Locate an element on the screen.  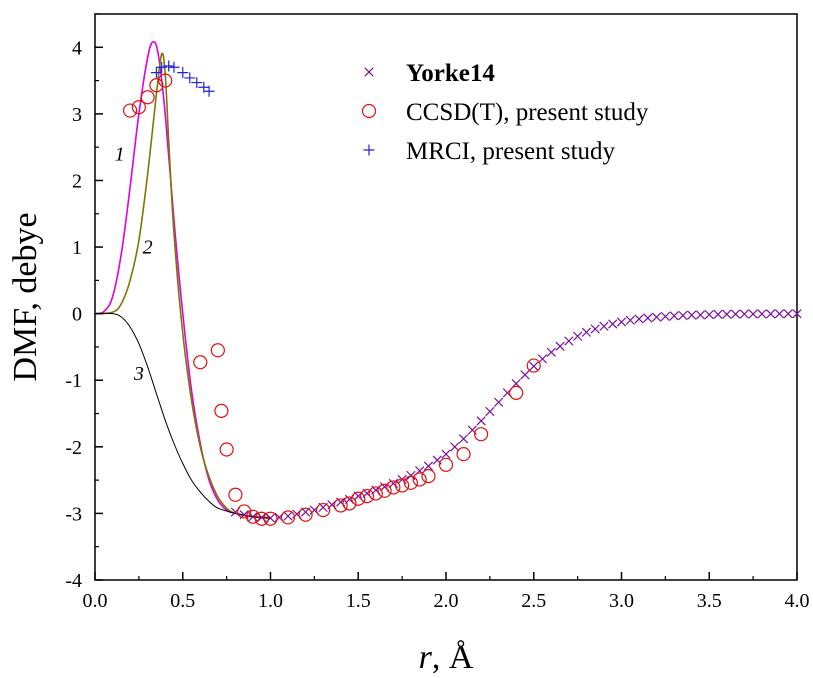
x-tick-label: 2.0 is located at coordinates (446, 601).